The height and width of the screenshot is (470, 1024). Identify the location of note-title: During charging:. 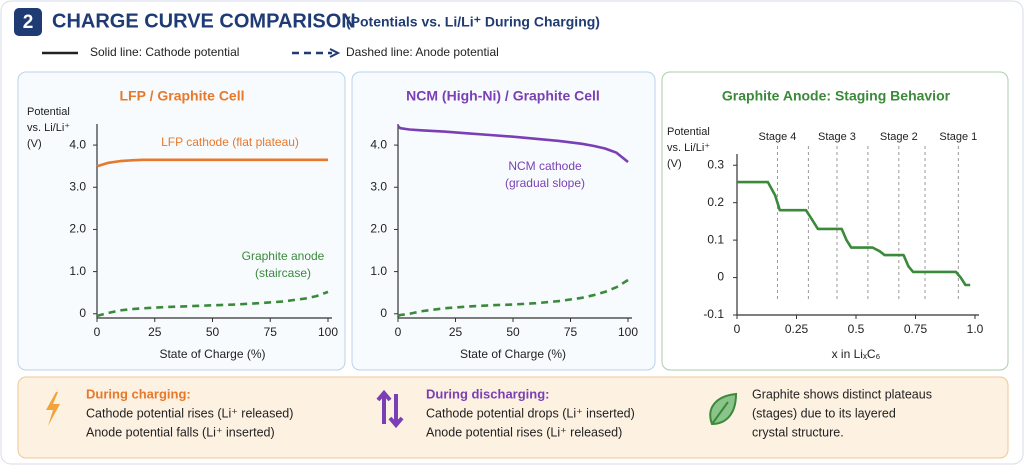
(138, 393).